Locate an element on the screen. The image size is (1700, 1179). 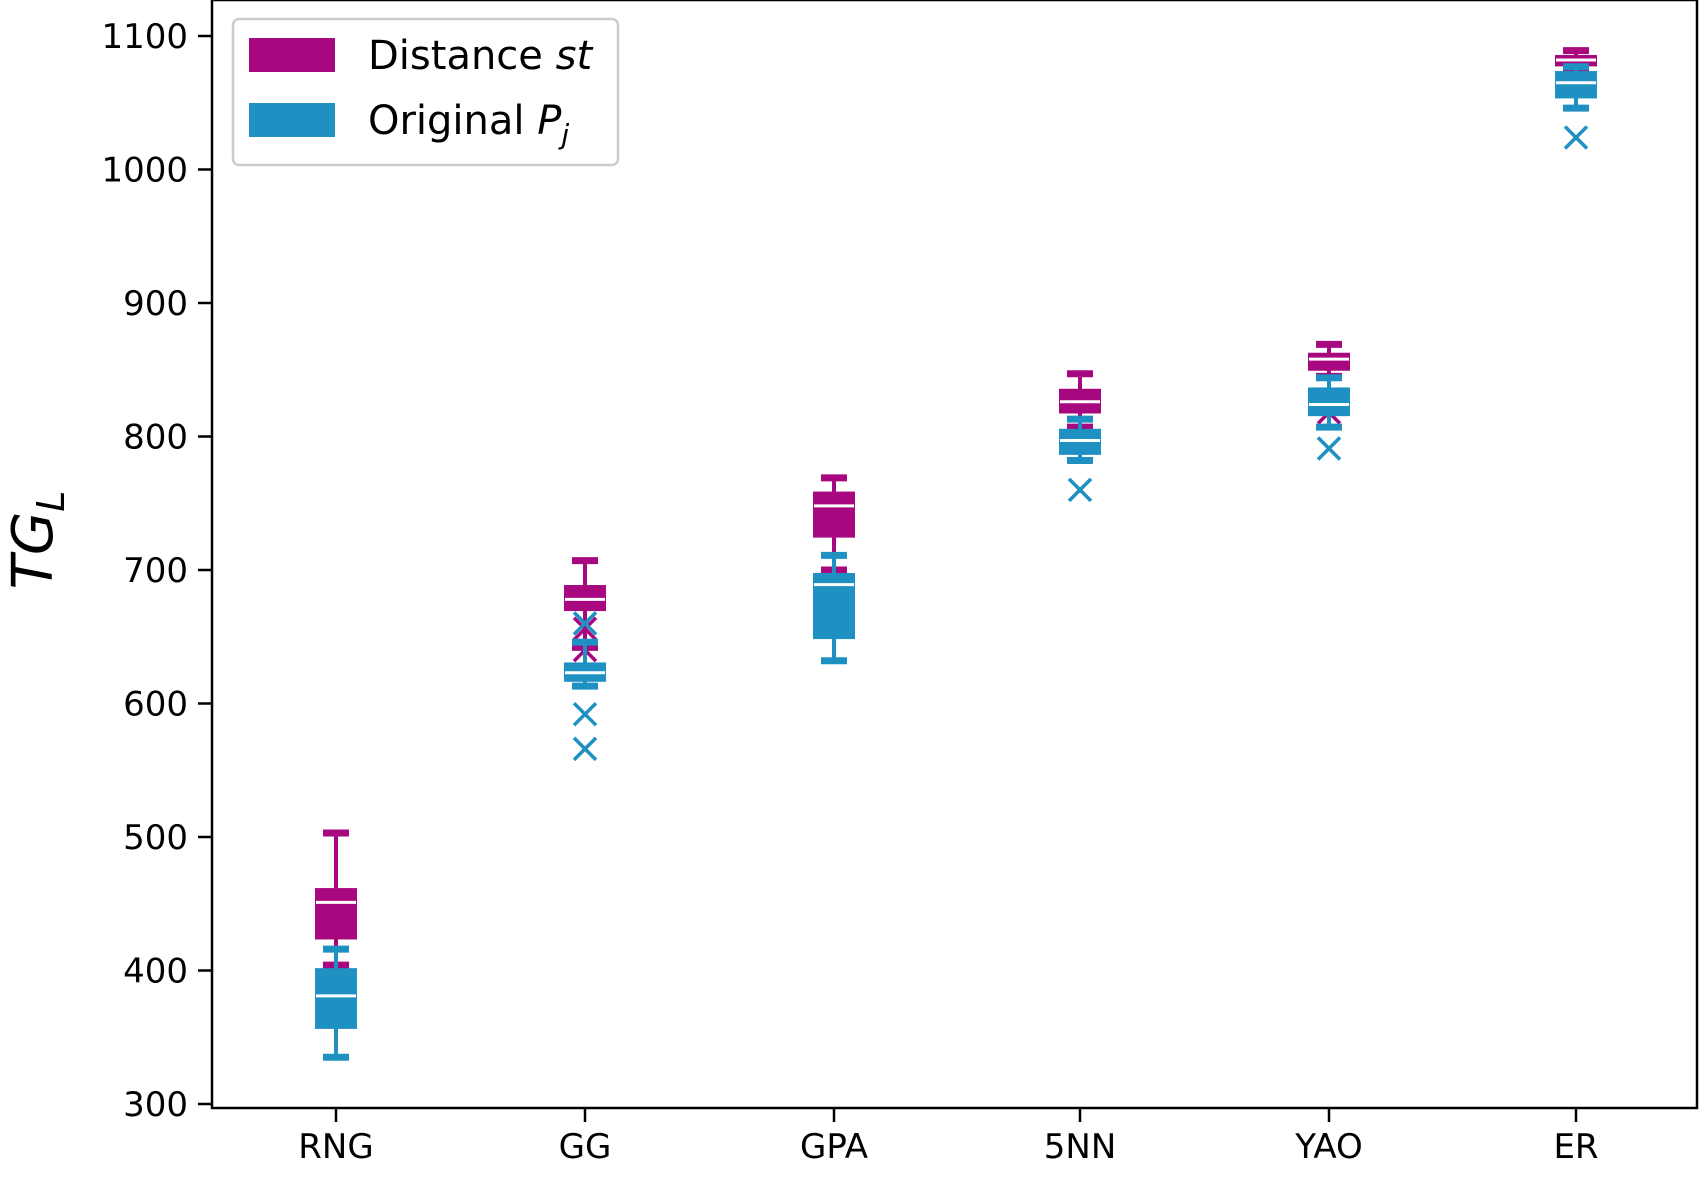
legend-label: Original Pj is located at coordinates (468, 124).